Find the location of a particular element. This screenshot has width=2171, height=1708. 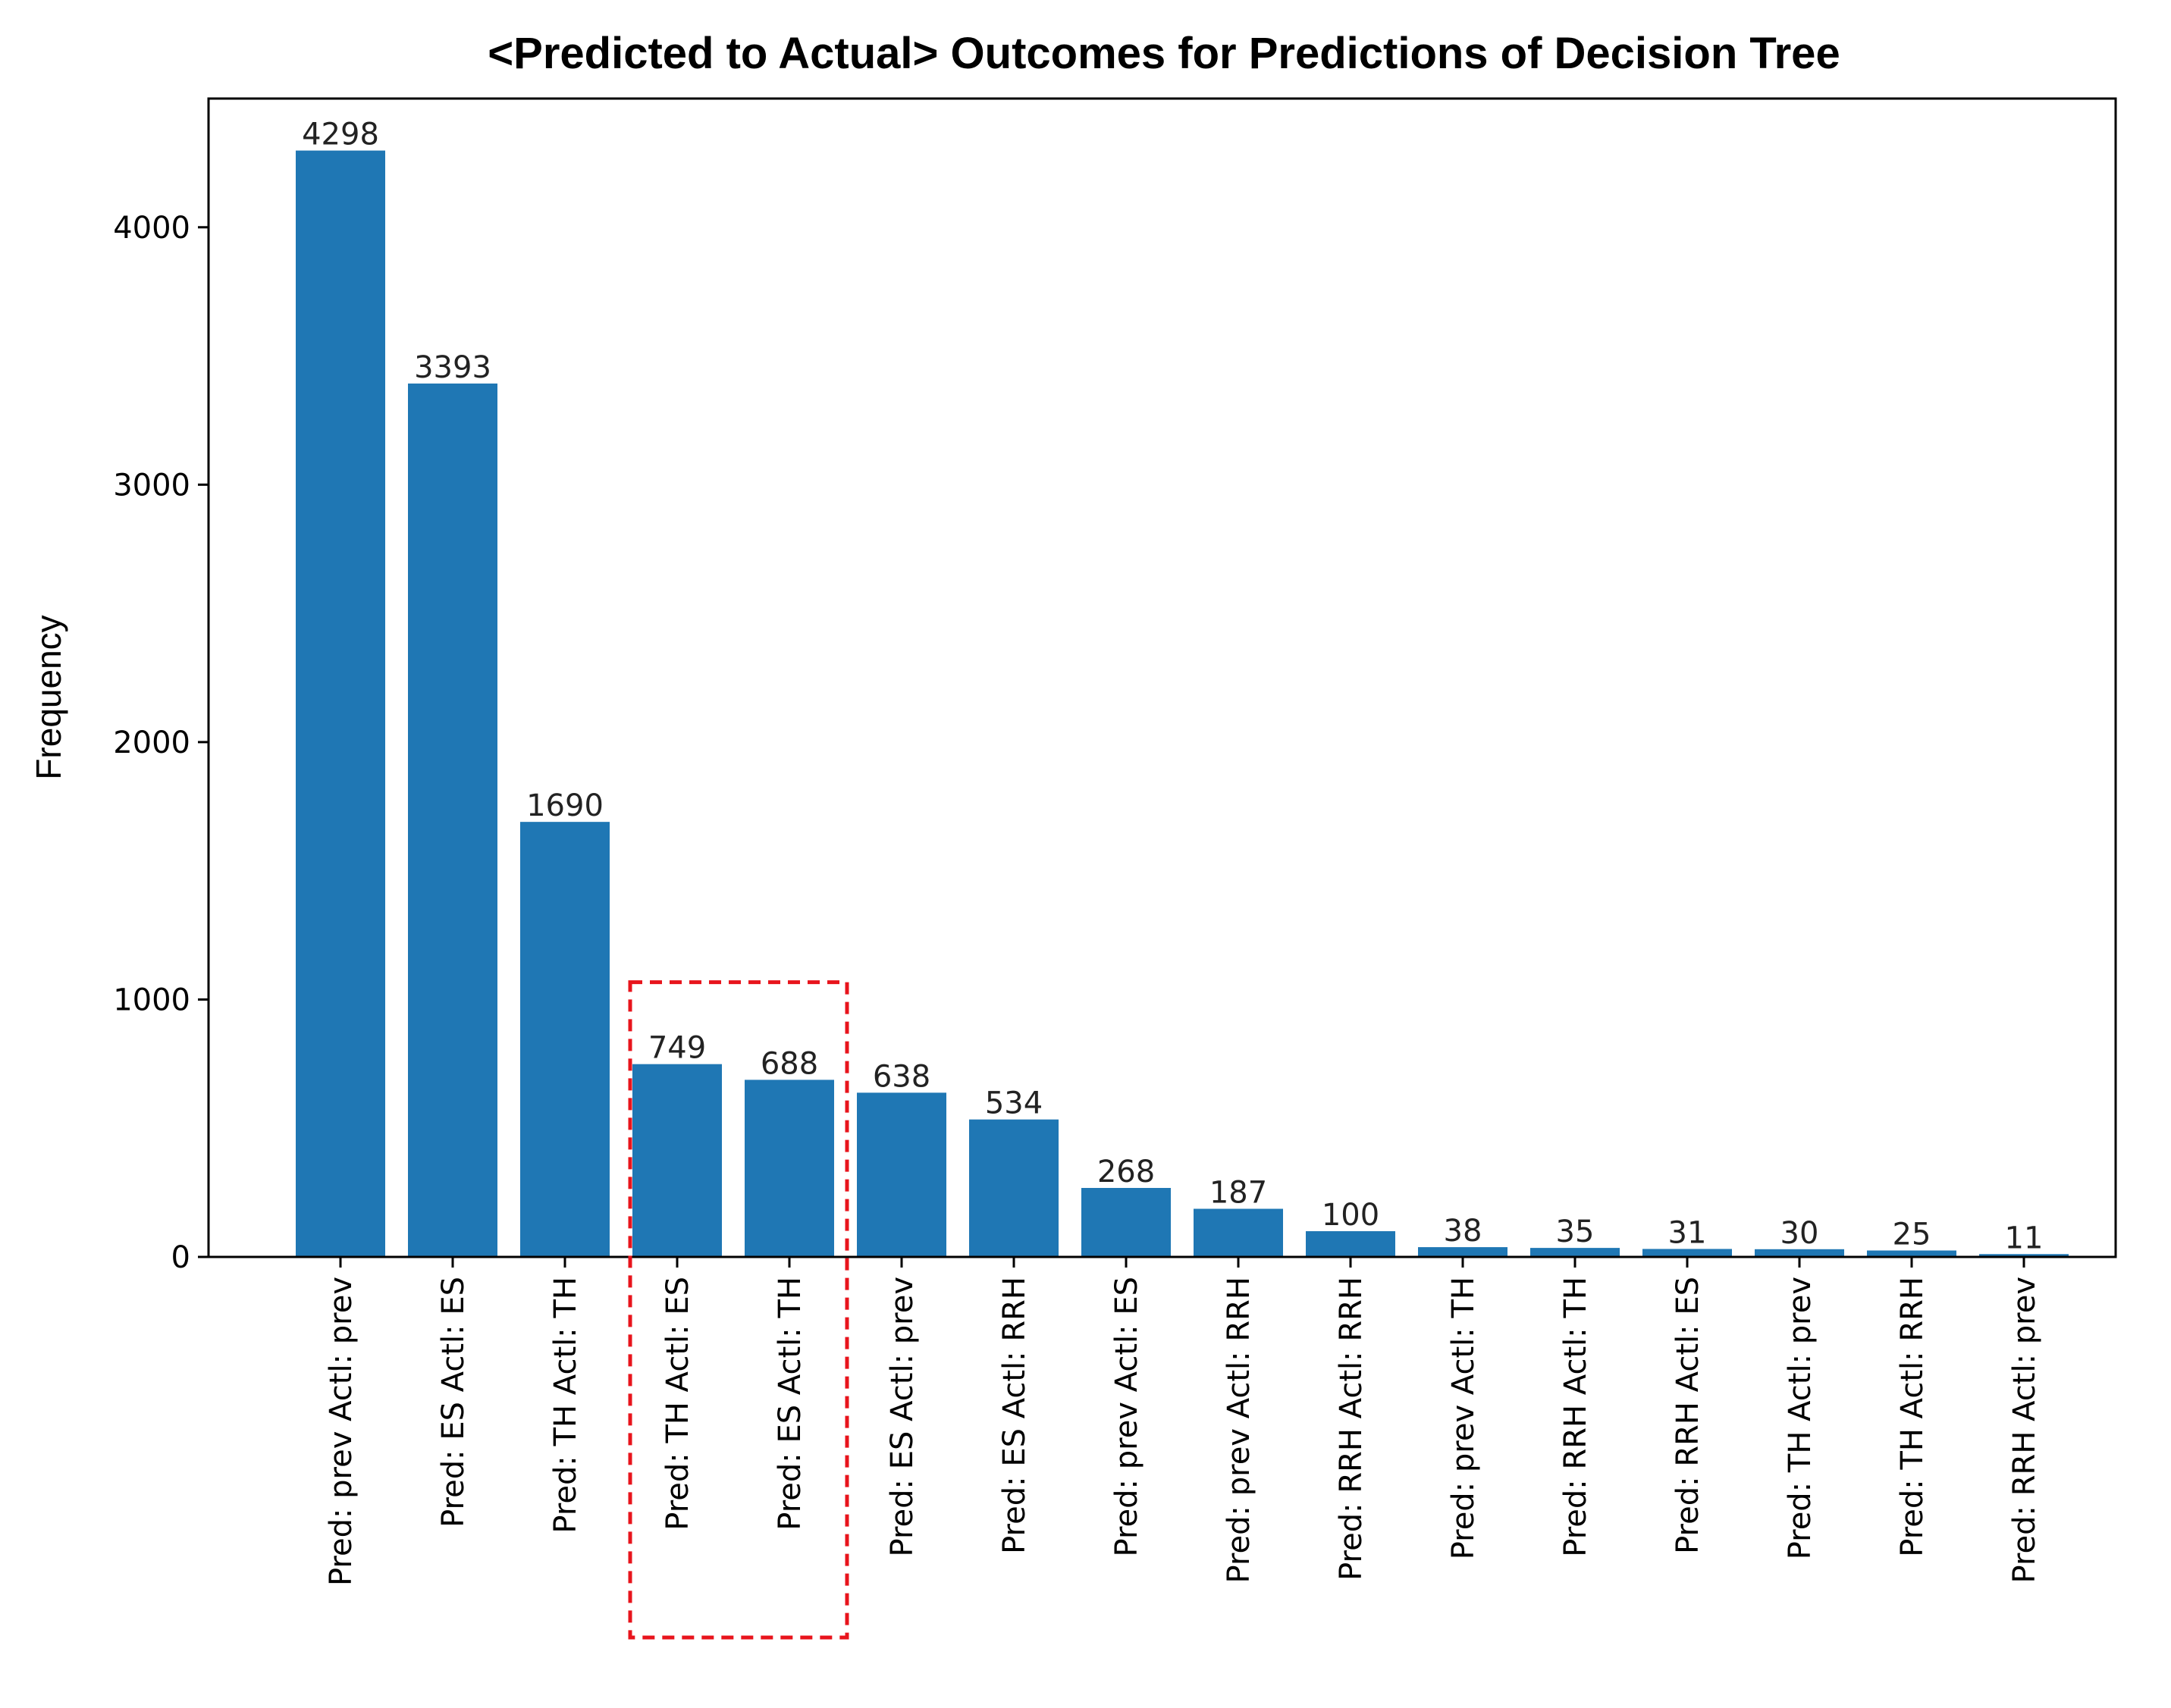

x-tick-label: Pred: ES Actl: RRH is located at coordinates (1015, 1416).